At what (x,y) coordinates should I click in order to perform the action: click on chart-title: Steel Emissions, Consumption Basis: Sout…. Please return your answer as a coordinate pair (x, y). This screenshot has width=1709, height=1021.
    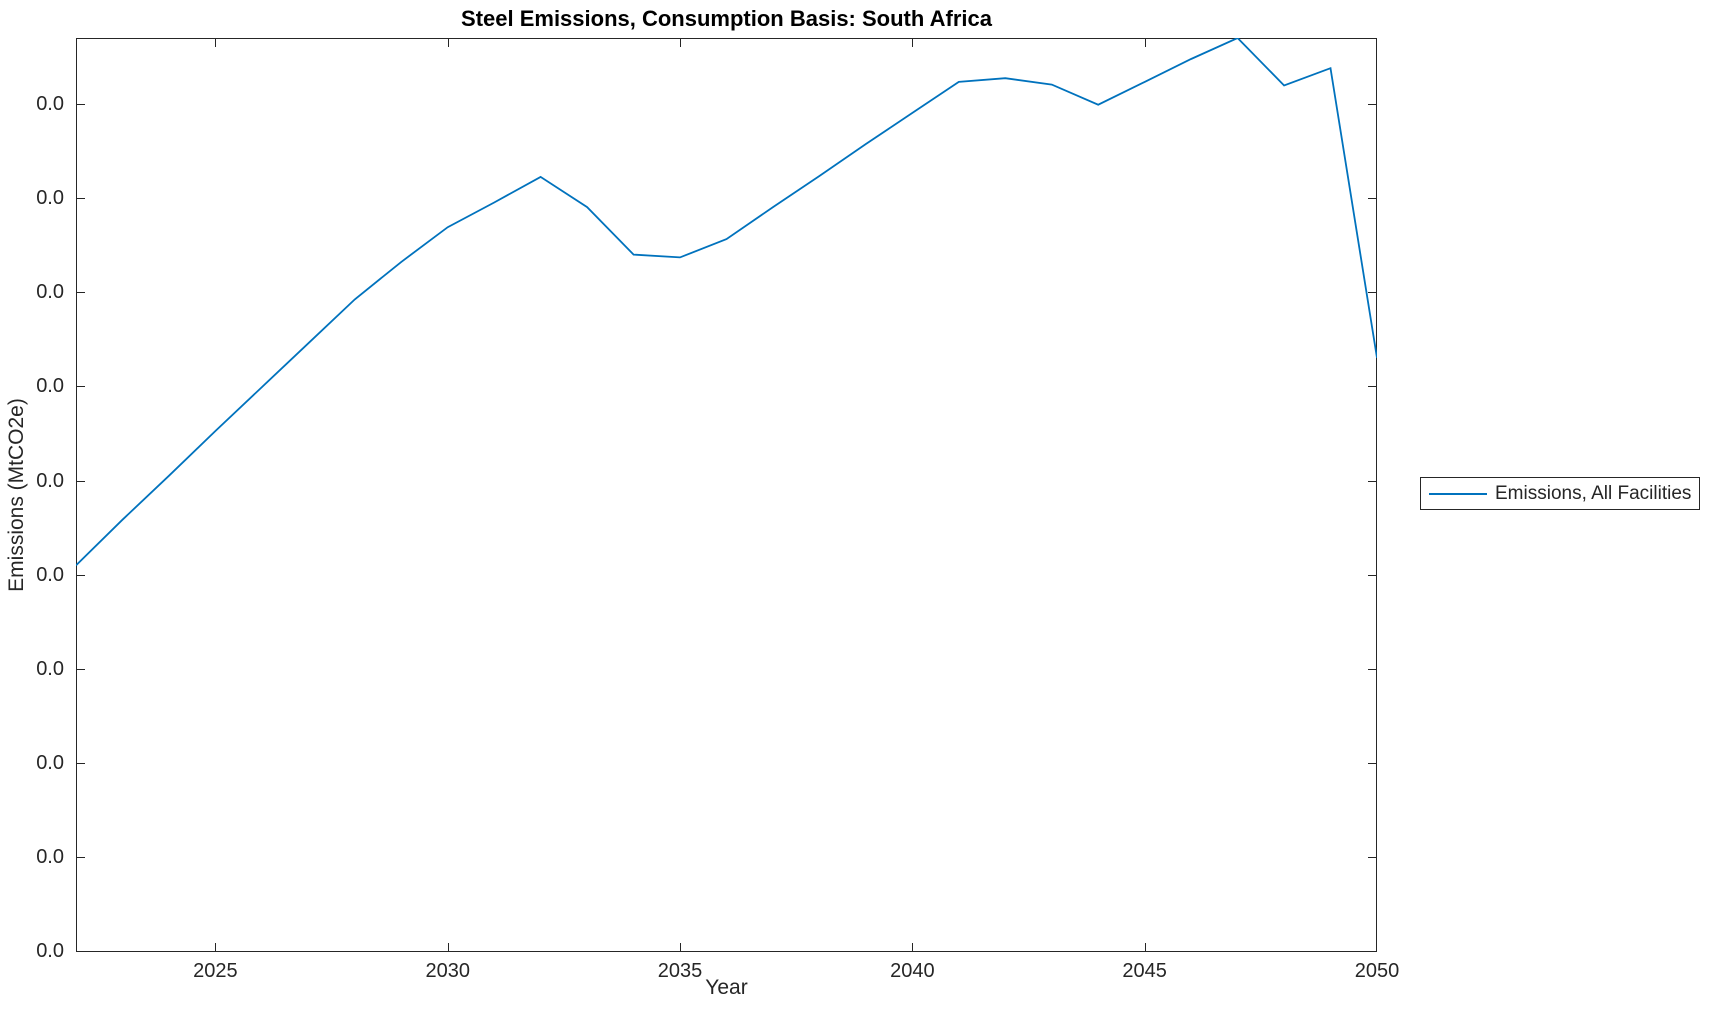
    Looking at the image, I should click on (726, 18).